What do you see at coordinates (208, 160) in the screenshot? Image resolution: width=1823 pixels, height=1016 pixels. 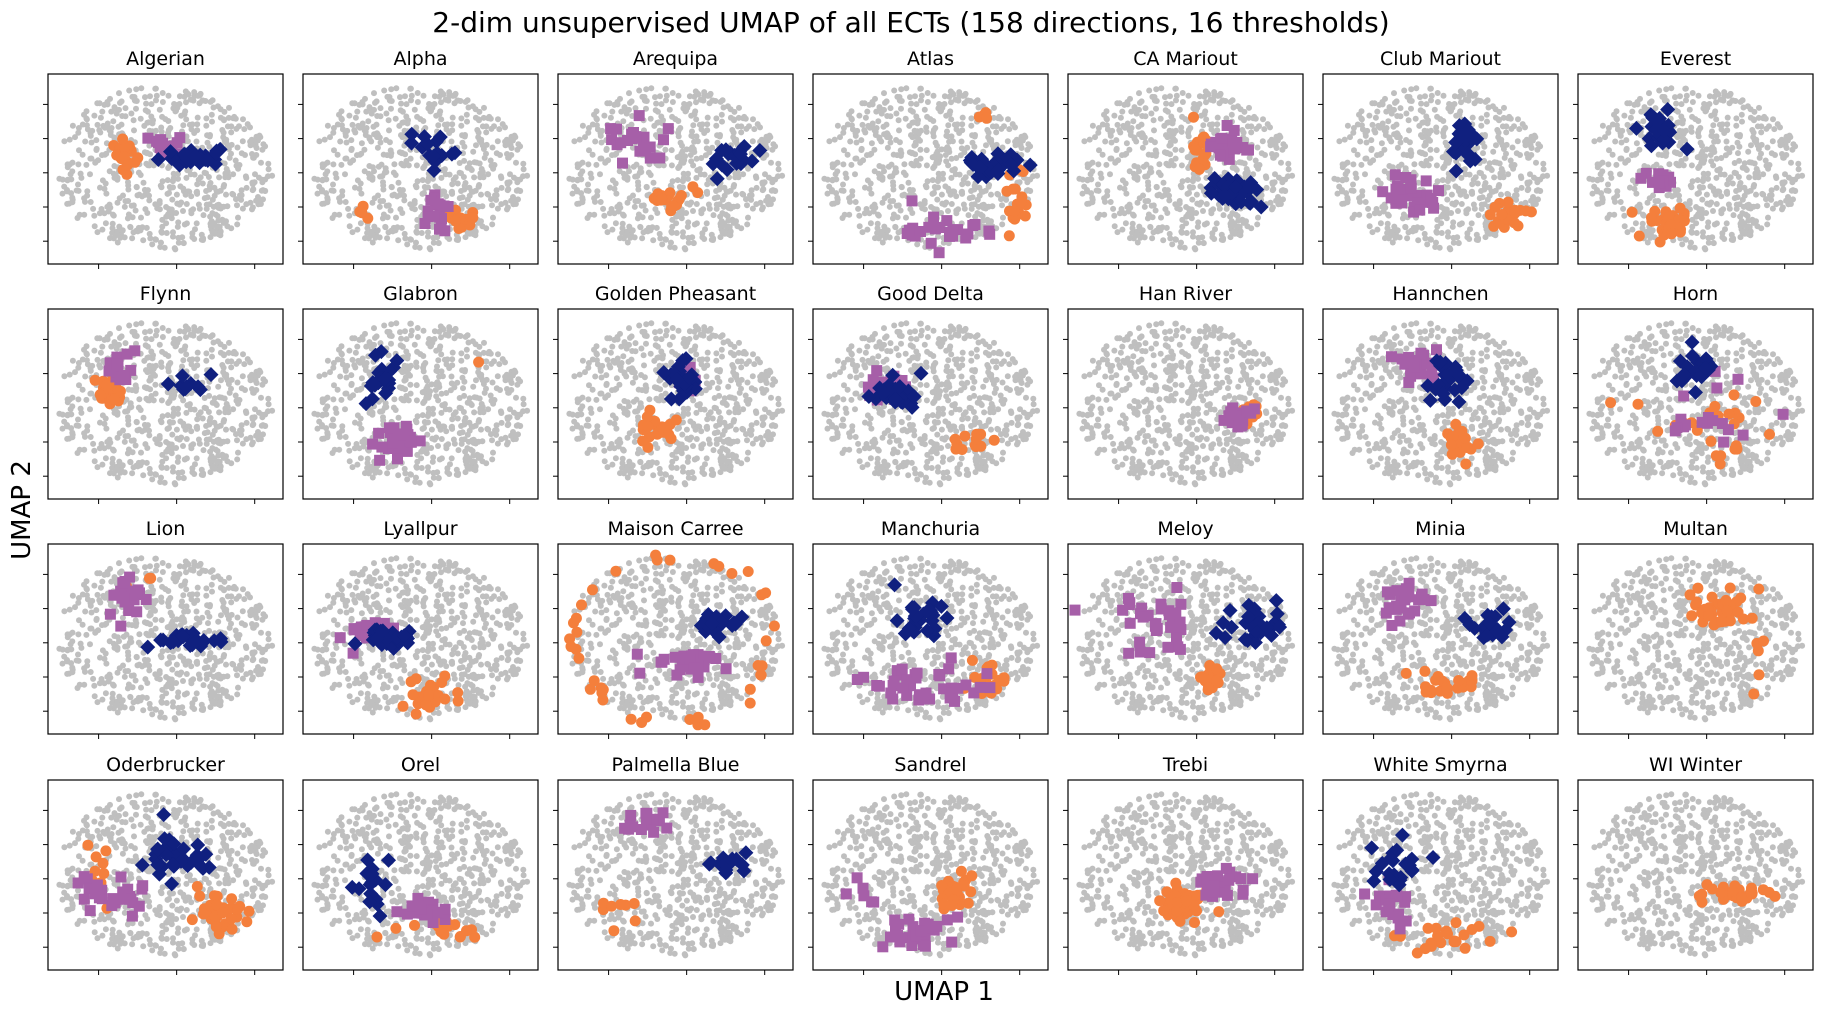 I see `diamond-point` at bounding box center [208, 160].